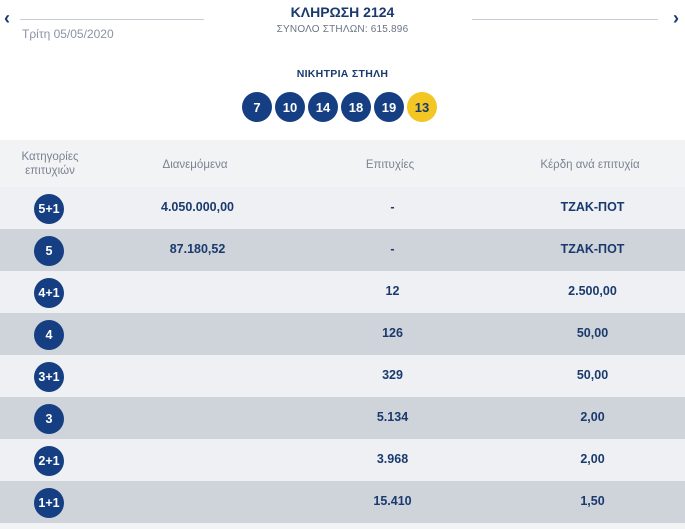 The height and width of the screenshot is (529, 685). What do you see at coordinates (342, 12) in the screenshot?
I see `draw-title: ΚΛΗΡΩΣΗ 2124` at bounding box center [342, 12].